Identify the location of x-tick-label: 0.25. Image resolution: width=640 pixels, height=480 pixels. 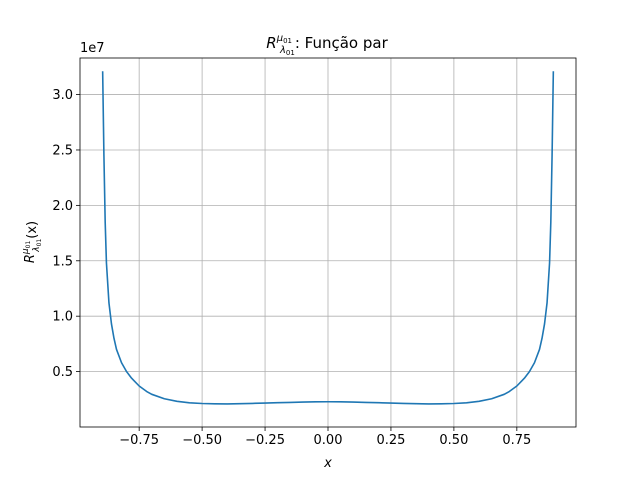
(390, 440).